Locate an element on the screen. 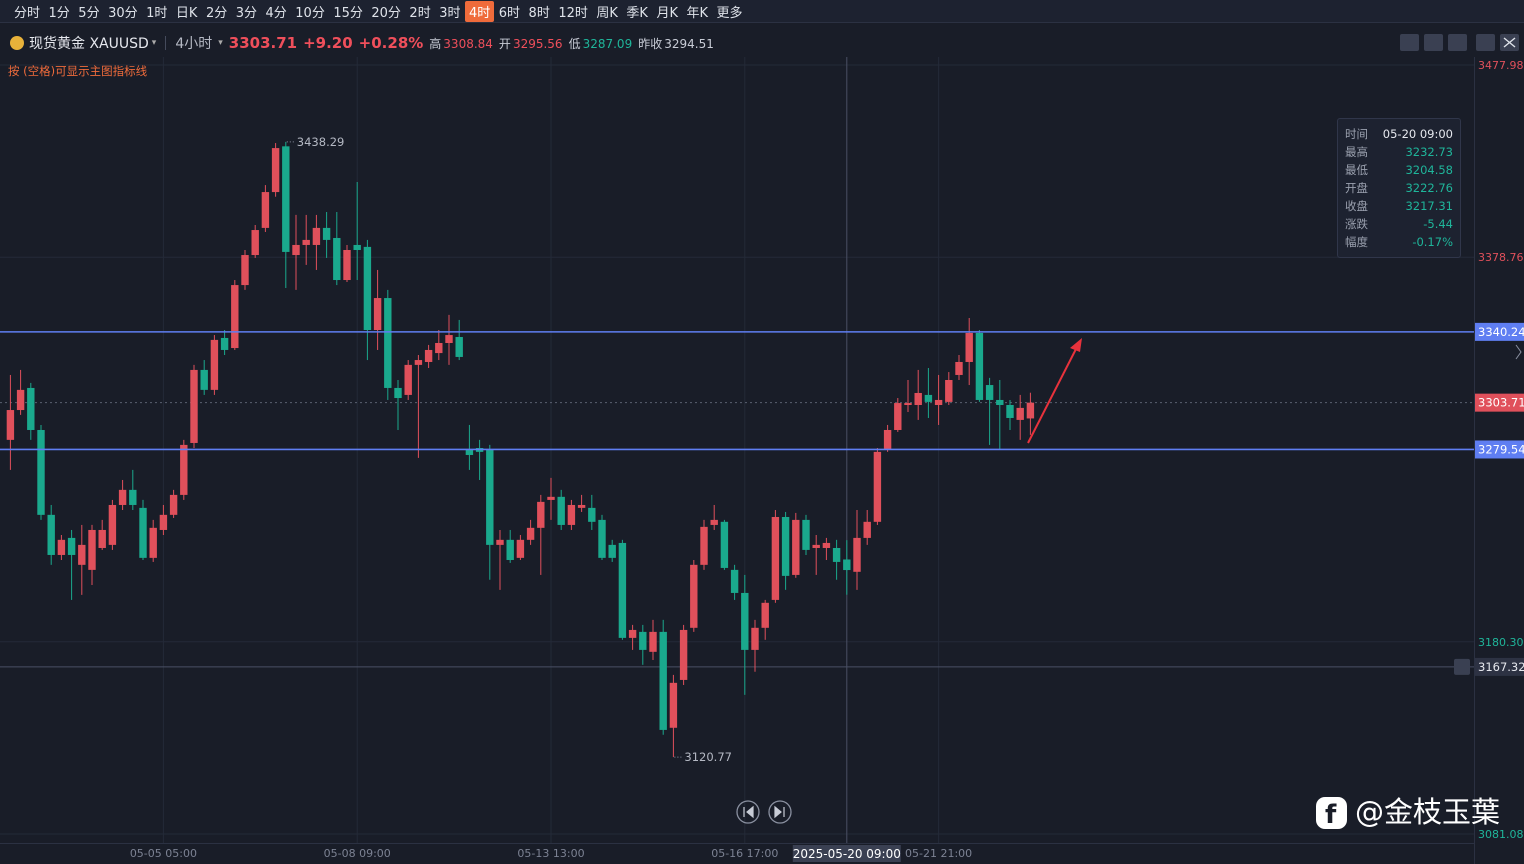 The image size is (1524, 864). timeframe-tab: 更多 is located at coordinates (729, 13).